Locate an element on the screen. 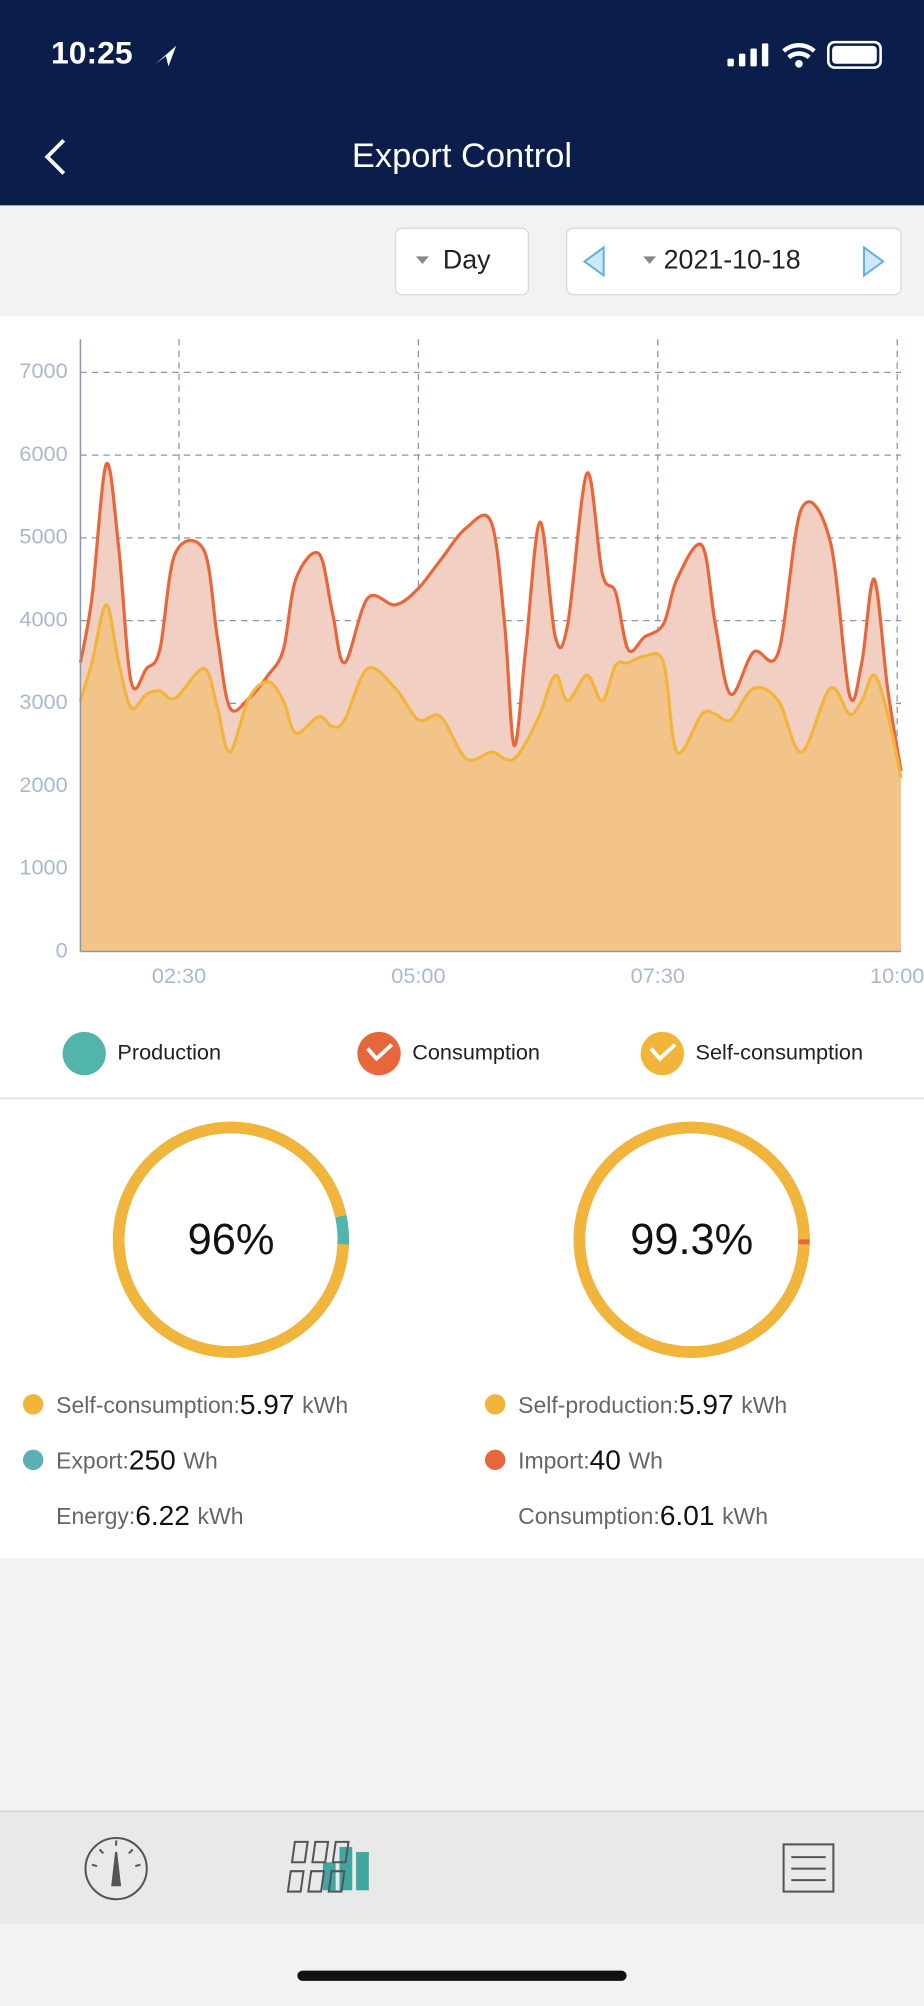  stat-value: 40 is located at coordinates (605, 1460).